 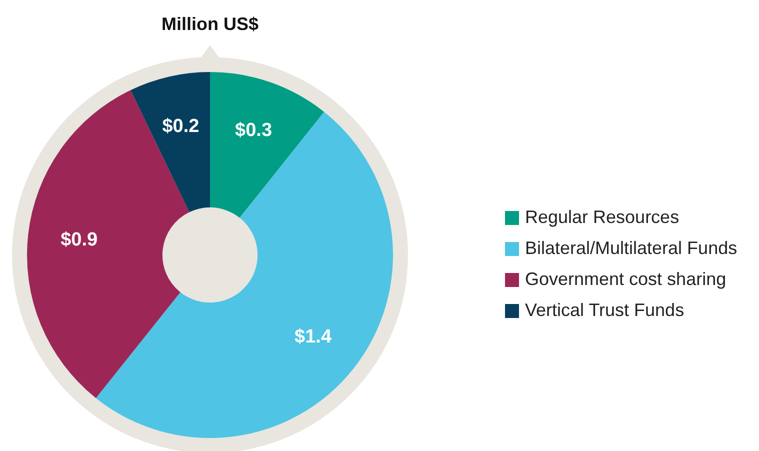 What do you see at coordinates (625, 279) in the screenshot?
I see `legend-label: Government cost sharing` at bounding box center [625, 279].